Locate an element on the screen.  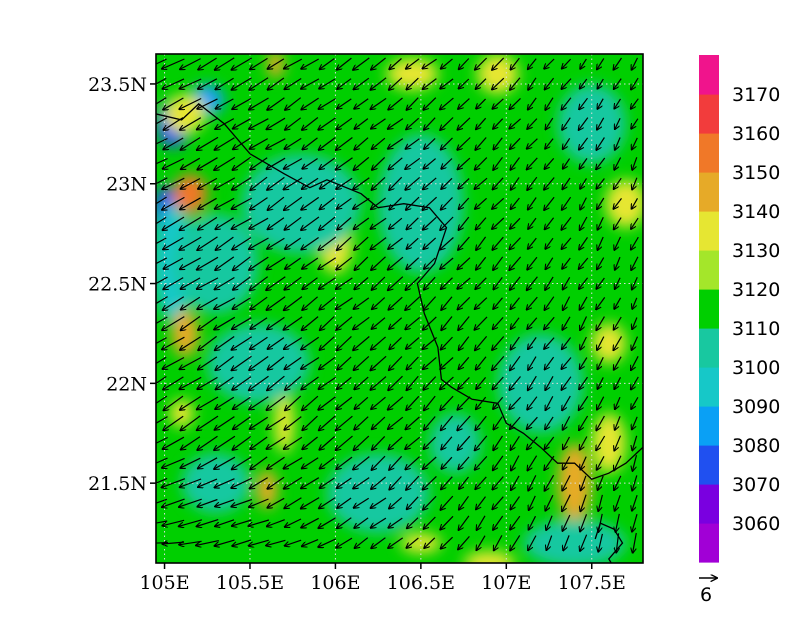
y-tick-label-3: 23N is located at coordinates (126, 185).